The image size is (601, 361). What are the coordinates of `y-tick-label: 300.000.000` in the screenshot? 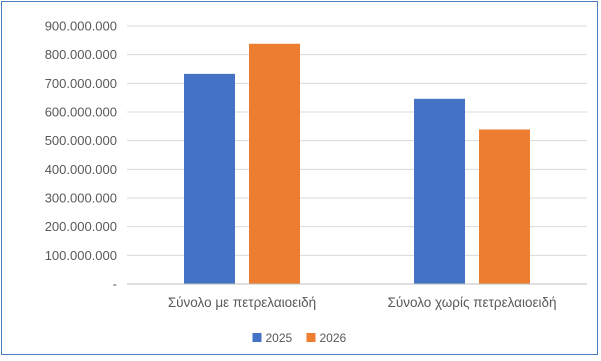 It's located at (81, 198).